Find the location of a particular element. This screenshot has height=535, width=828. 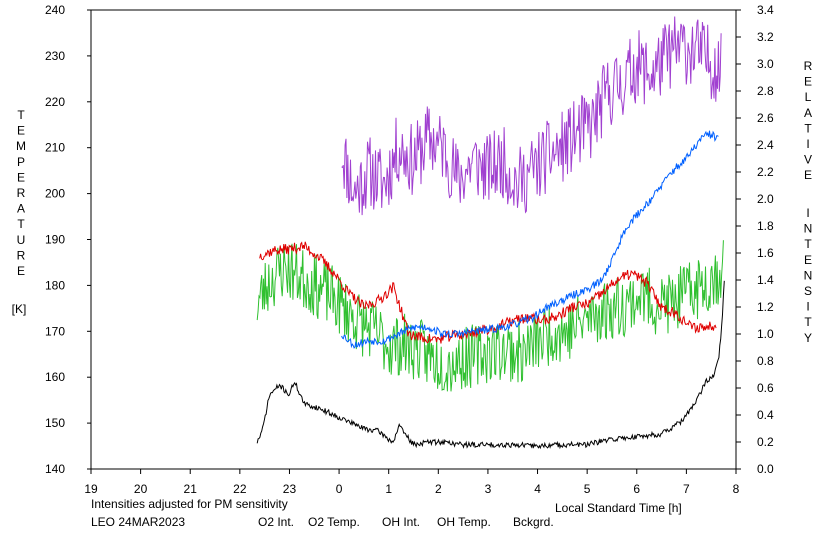

left-tick-label: 160 is located at coordinates (55, 377).